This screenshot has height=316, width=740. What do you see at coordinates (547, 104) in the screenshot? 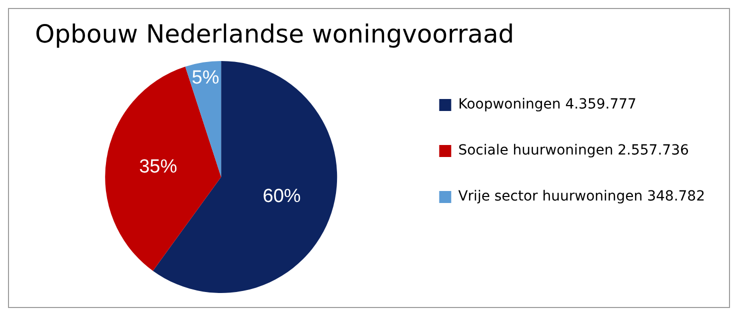
I see `legend-label: Koopwoningen 4.359.777` at bounding box center [547, 104].